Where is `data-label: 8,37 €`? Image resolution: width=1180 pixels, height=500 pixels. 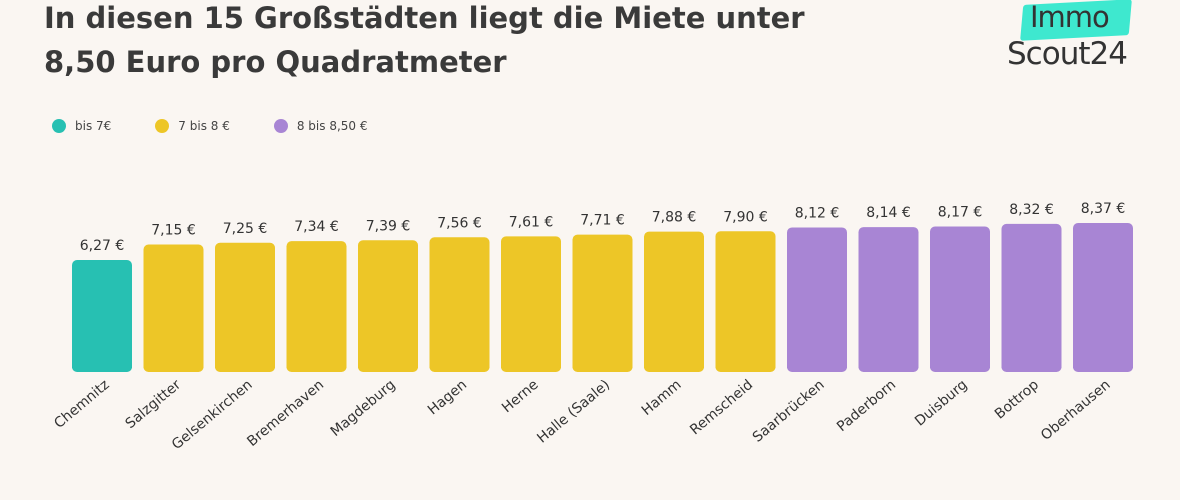
data-label: 8,37 € is located at coordinates (1103, 209).